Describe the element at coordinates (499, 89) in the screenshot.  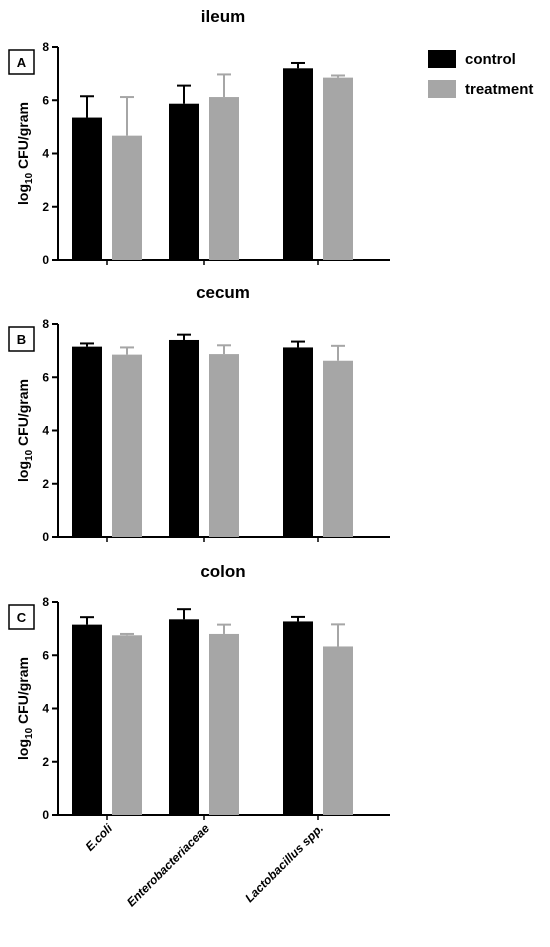
I see `legend-label-treatment: treatment` at that location.